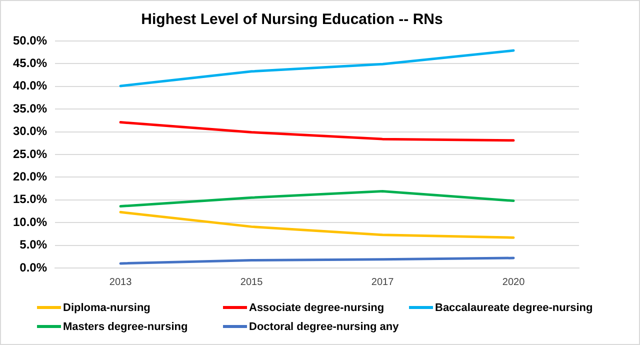 Image resolution: width=640 pixels, height=345 pixels. What do you see at coordinates (106, 308) in the screenshot?
I see `legend-label: Diploma-nursing` at bounding box center [106, 308].